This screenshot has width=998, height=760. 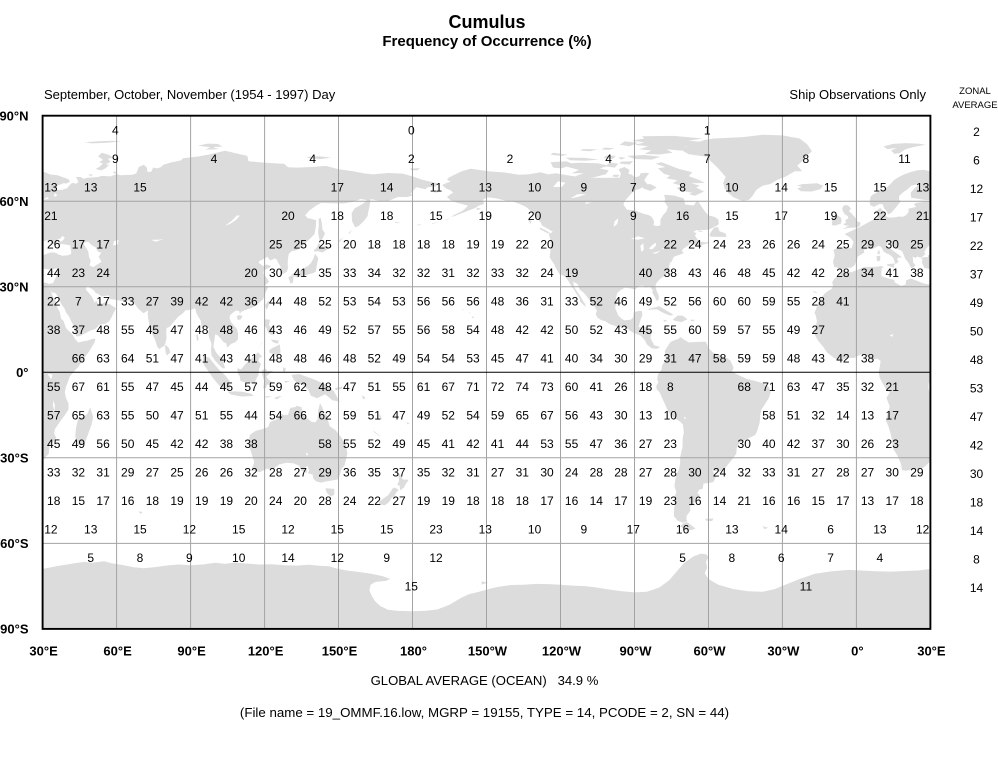 I want to click on svg-text: 6, so click(x=976, y=160).